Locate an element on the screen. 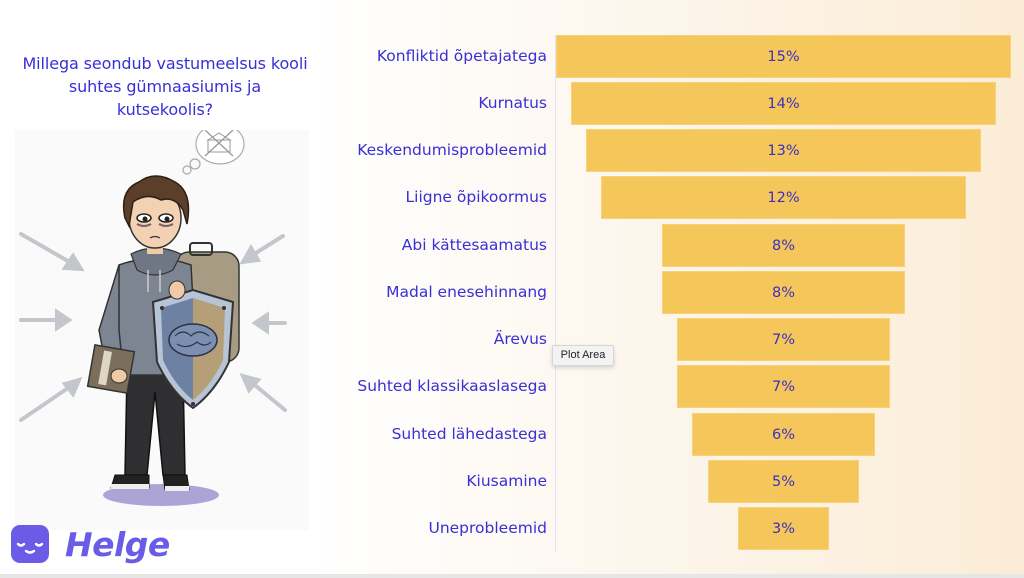 The image size is (1024, 578). funnel-bar: 12% is located at coordinates (783, 197).